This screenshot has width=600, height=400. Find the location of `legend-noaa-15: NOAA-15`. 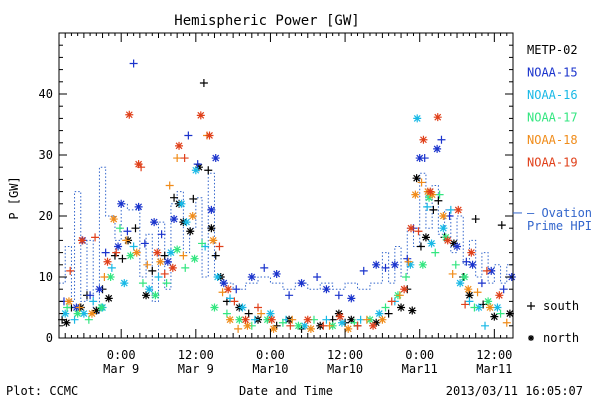

legend-noaa-15: NOAA-15 is located at coordinates (552, 73).